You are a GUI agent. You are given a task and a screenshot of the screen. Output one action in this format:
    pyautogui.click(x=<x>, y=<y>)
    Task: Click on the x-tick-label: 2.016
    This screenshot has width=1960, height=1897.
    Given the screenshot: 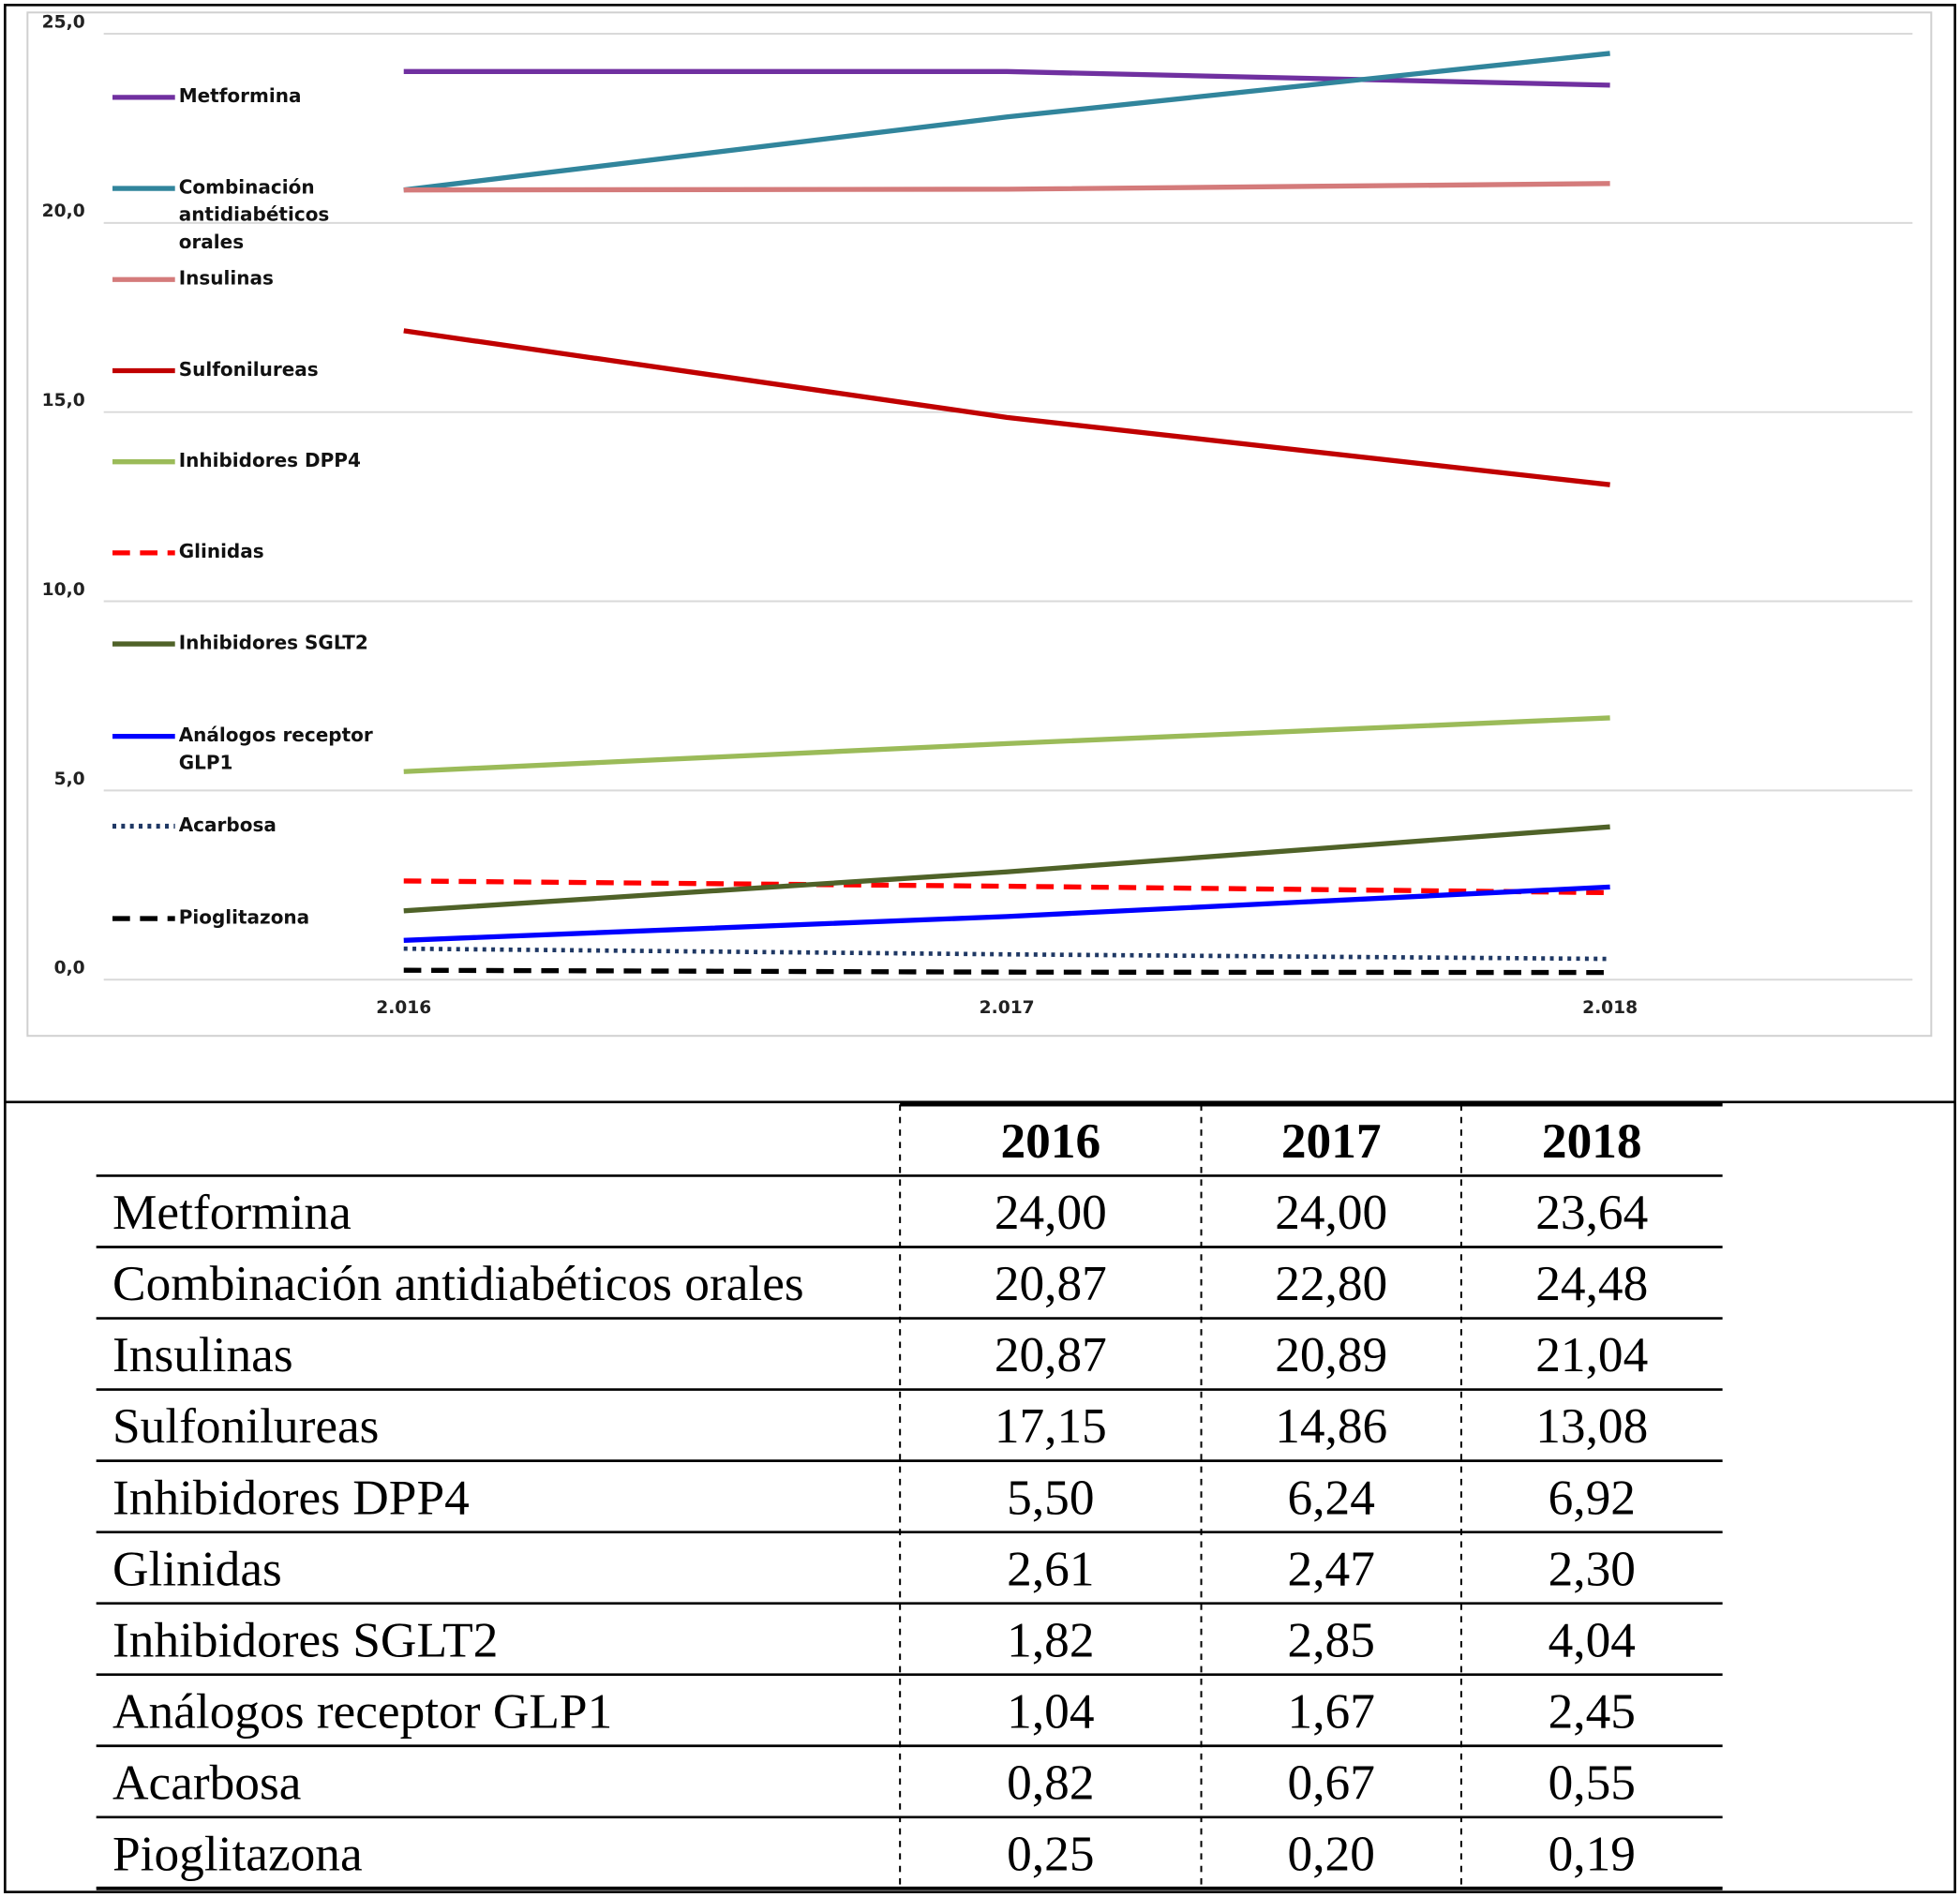 What is the action you would take?
    pyautogui.click(x=403, y=1008)
    